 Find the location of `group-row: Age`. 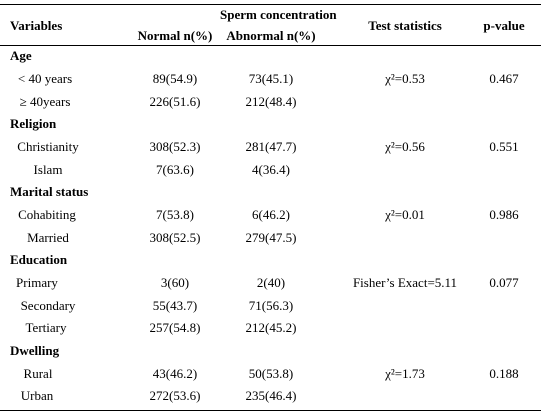

group-row: Age is located at coordinates (270, 56).